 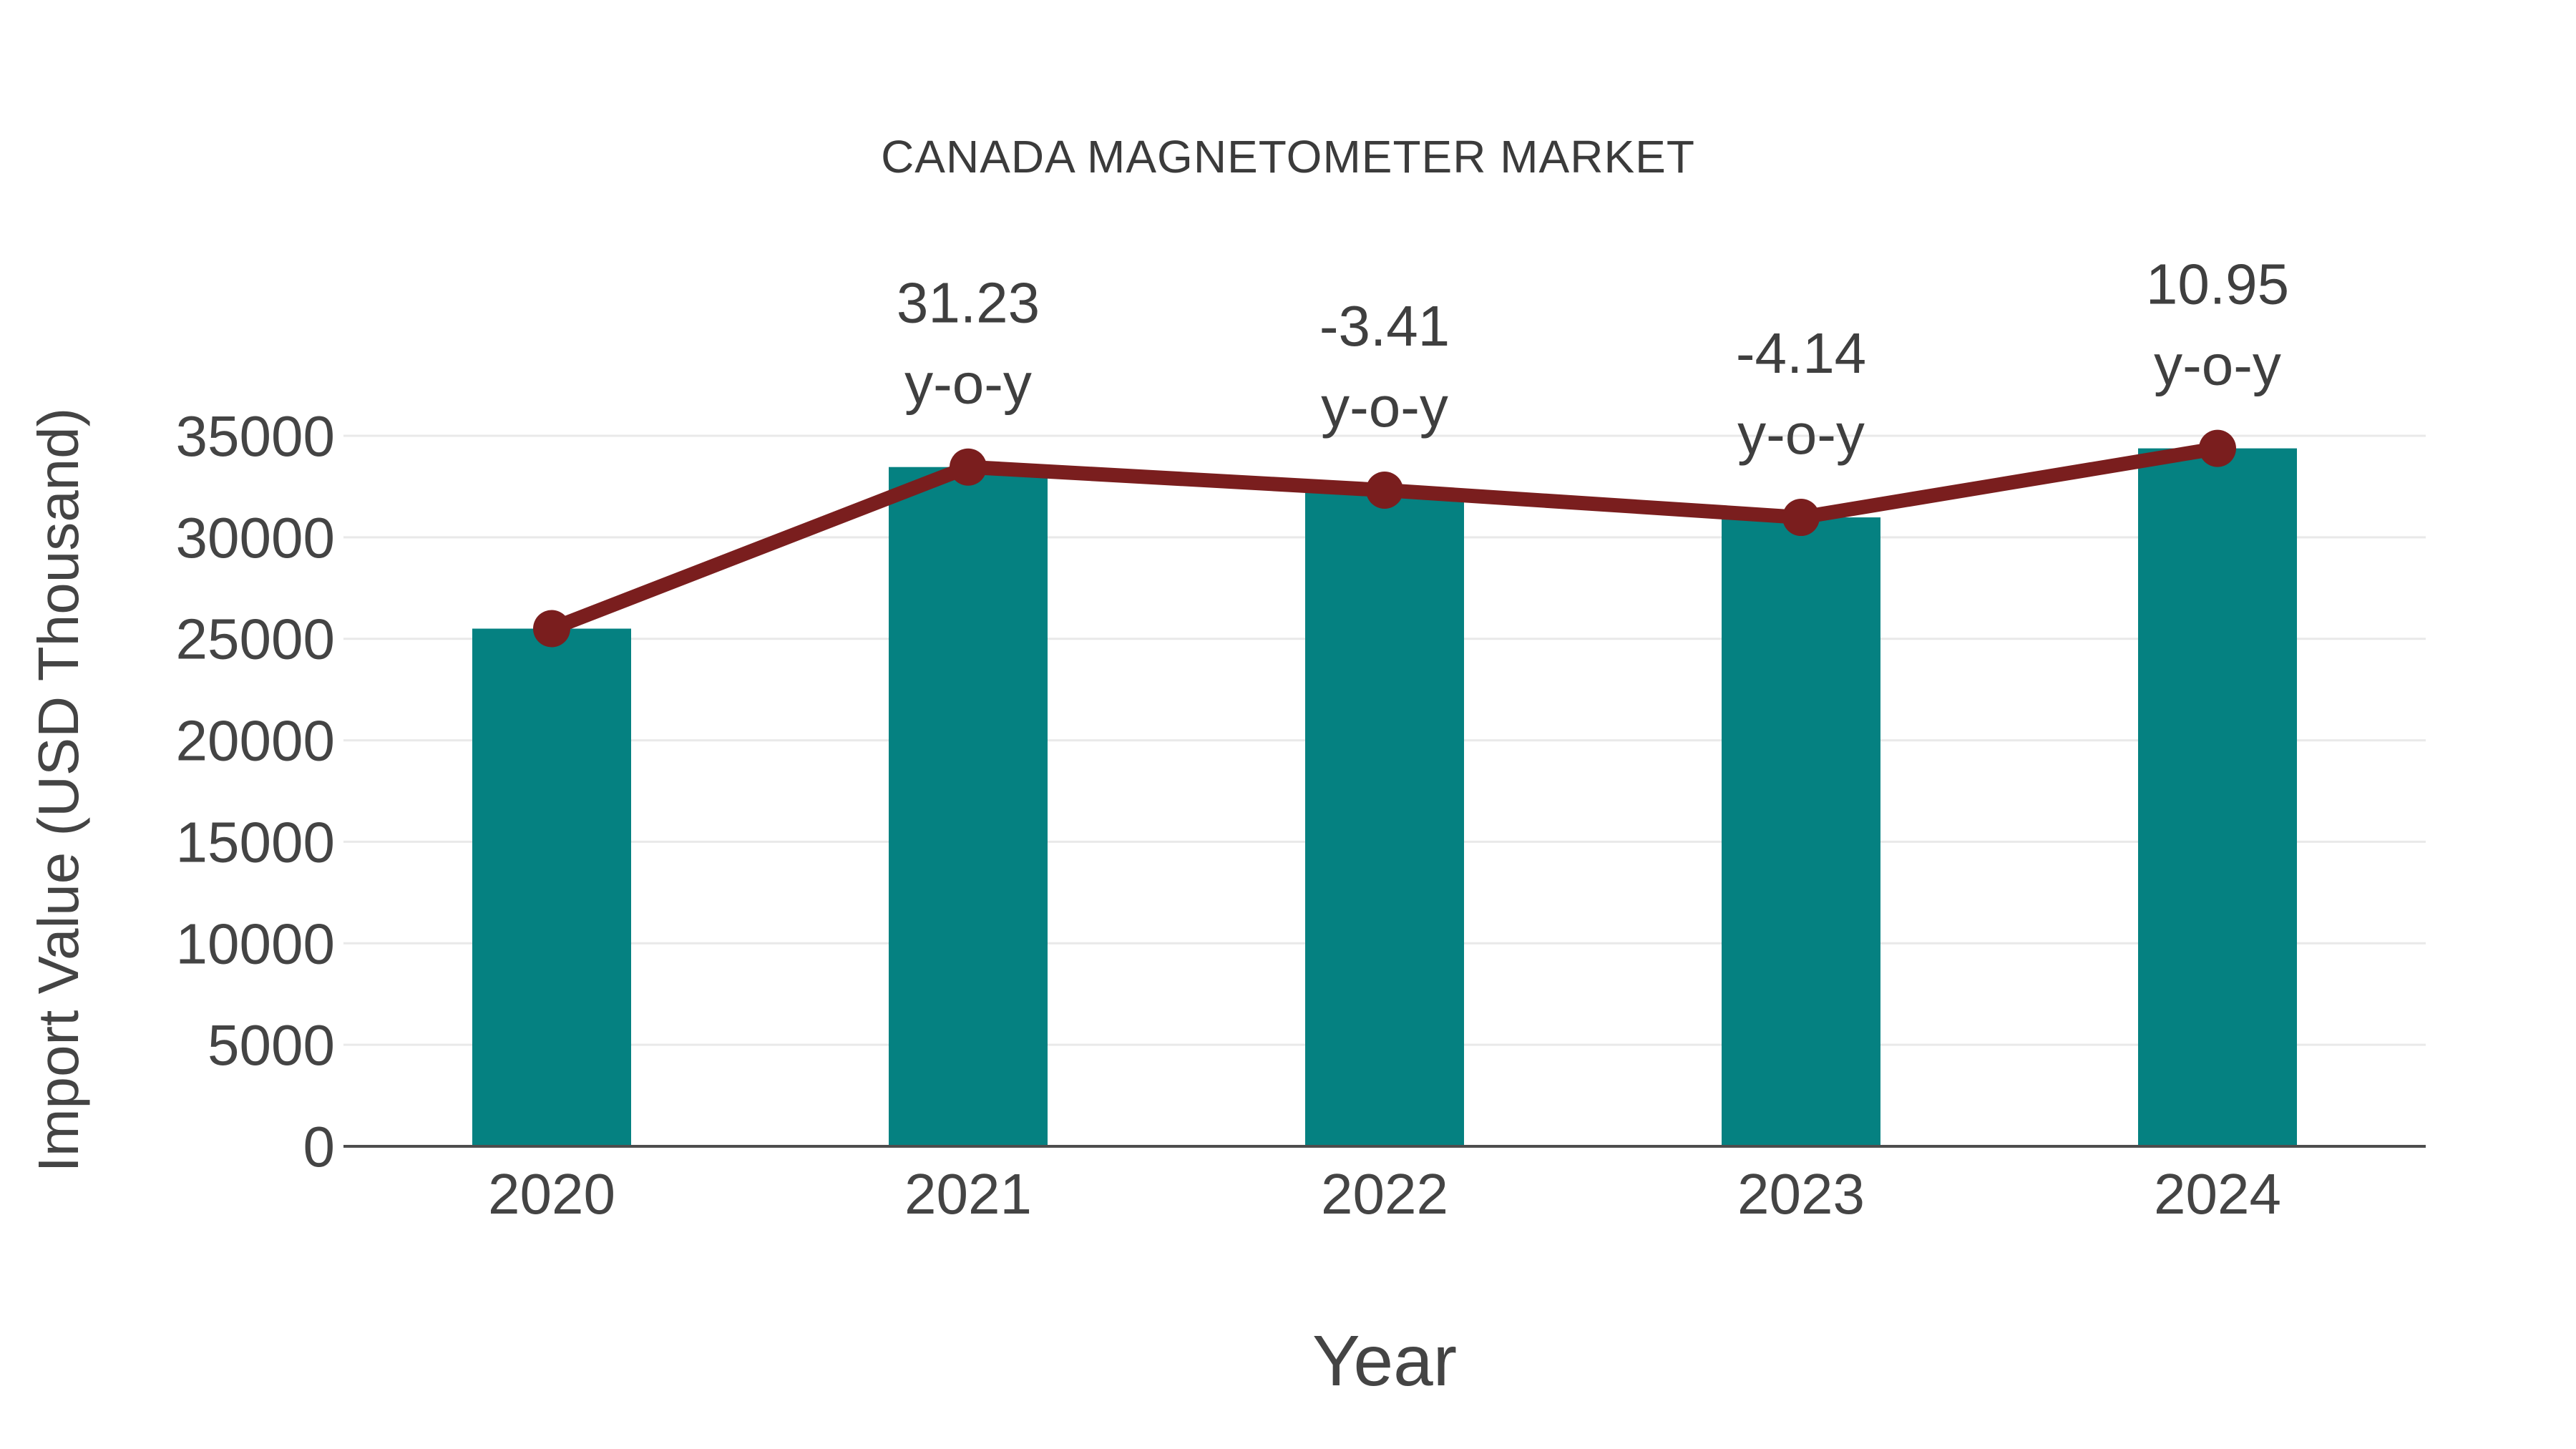 What do you see at coordinates (1288, 156) in the screenshot?
I see `chart-title: CANADA MAGNETOMETER MARKET` at bounding box center [1288, 156].